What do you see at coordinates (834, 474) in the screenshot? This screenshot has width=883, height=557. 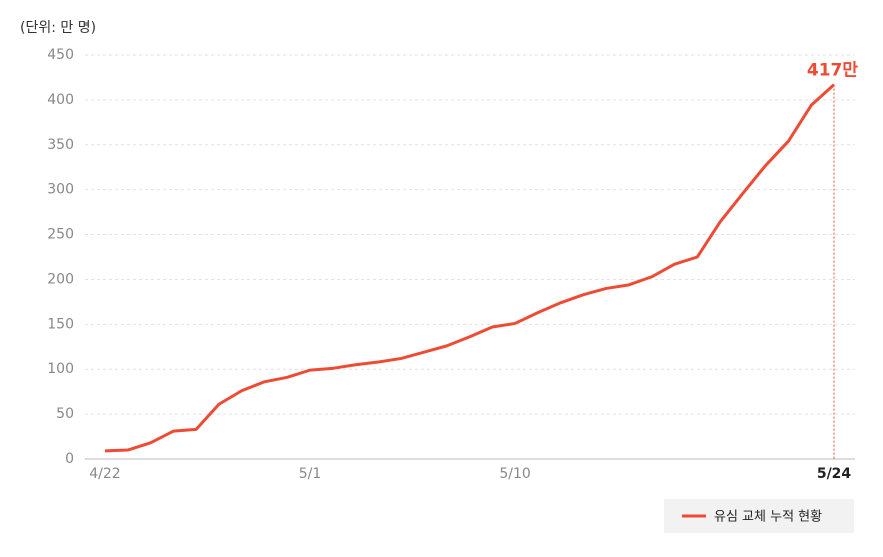 I see `x-tick-label: 5/24` at bounding box center [834, 474].